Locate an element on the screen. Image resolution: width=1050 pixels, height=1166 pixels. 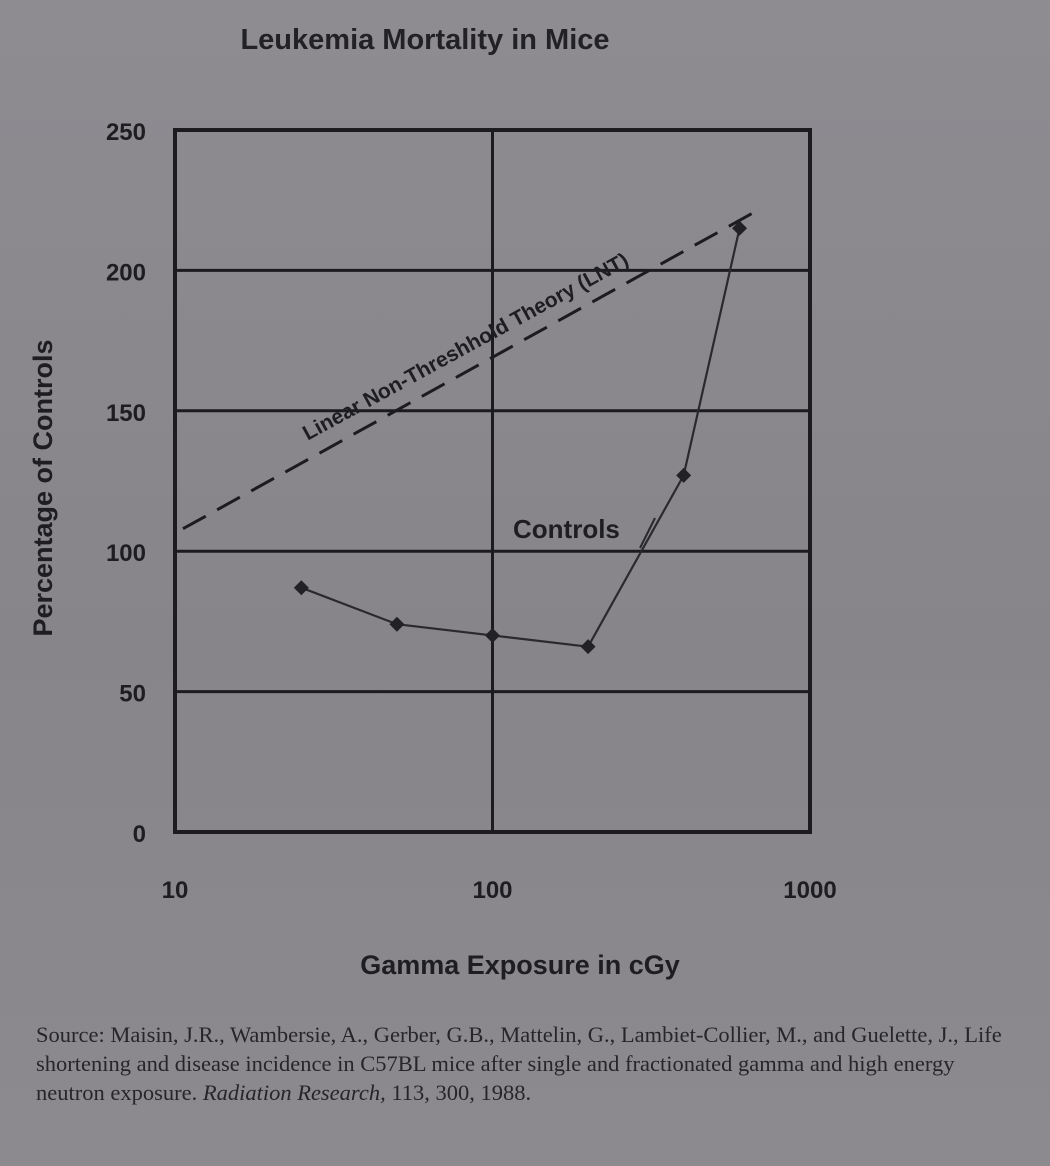
source-journal: Radiation Research, is located at coordinates (294, 1092).